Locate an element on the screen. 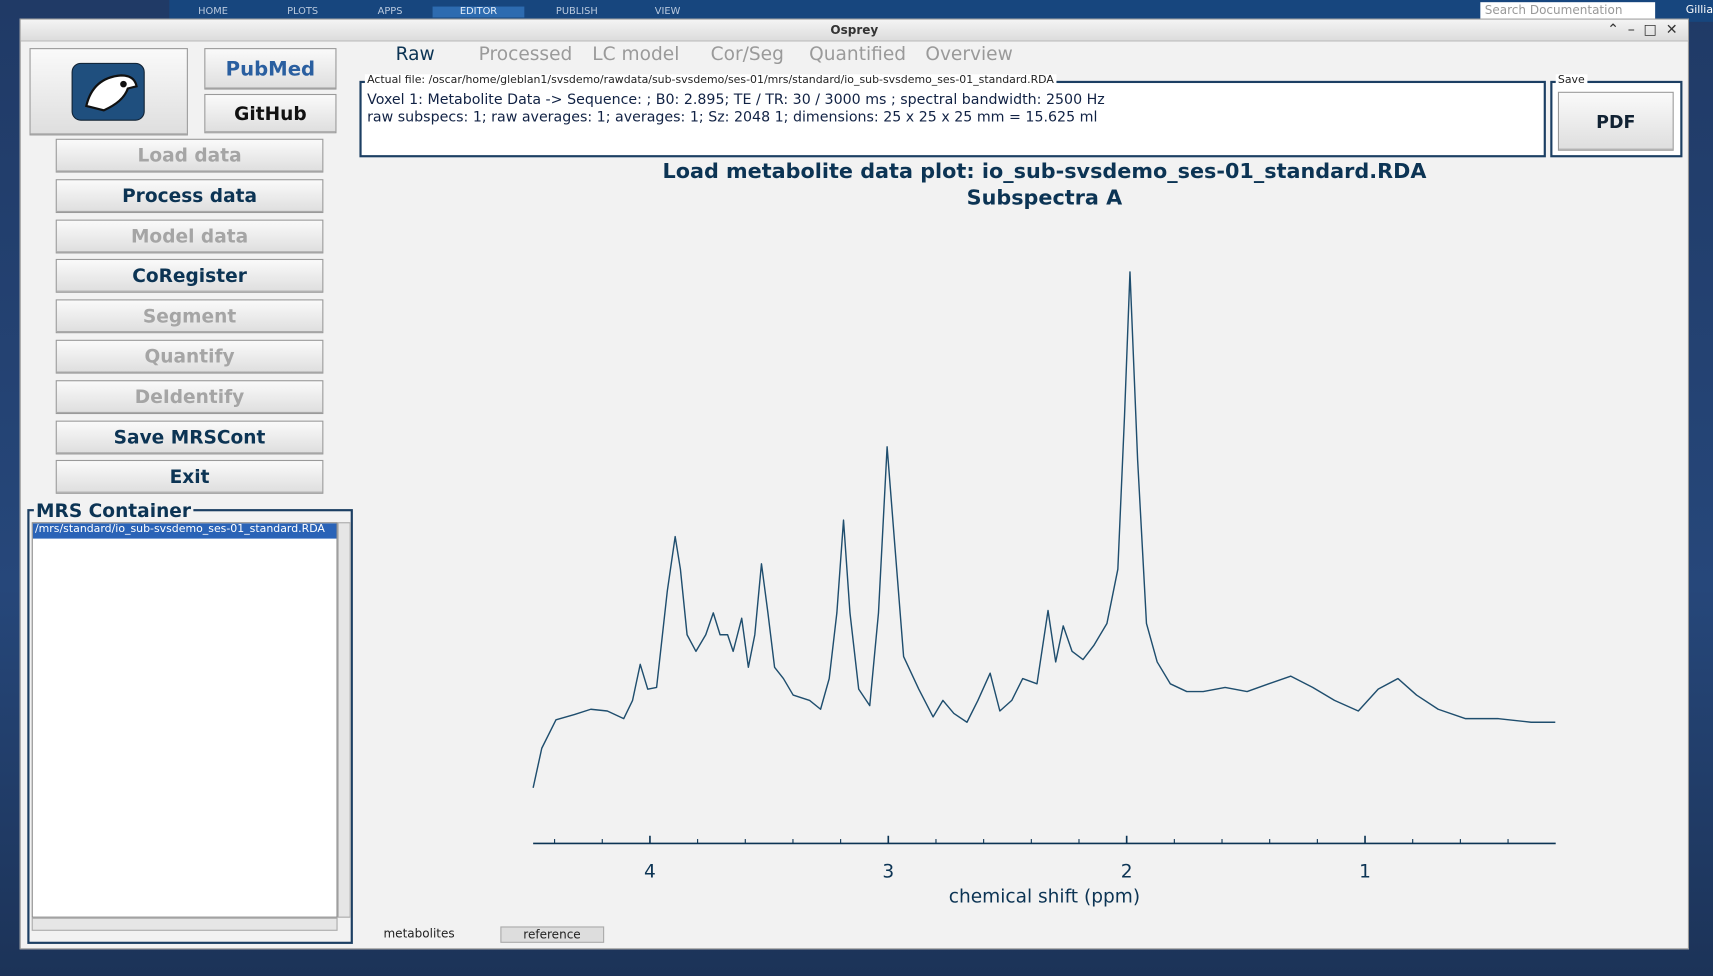 The image size is (1713, 976). tab: LC model is located at coordinates (636, 54).